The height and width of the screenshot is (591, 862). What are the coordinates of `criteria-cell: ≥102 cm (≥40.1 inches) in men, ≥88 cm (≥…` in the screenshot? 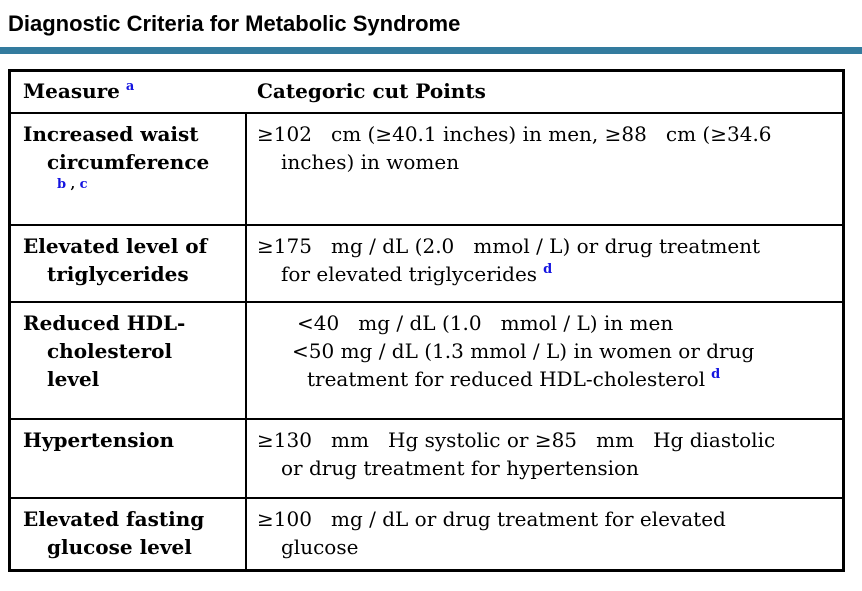 It's located at (543, 169).